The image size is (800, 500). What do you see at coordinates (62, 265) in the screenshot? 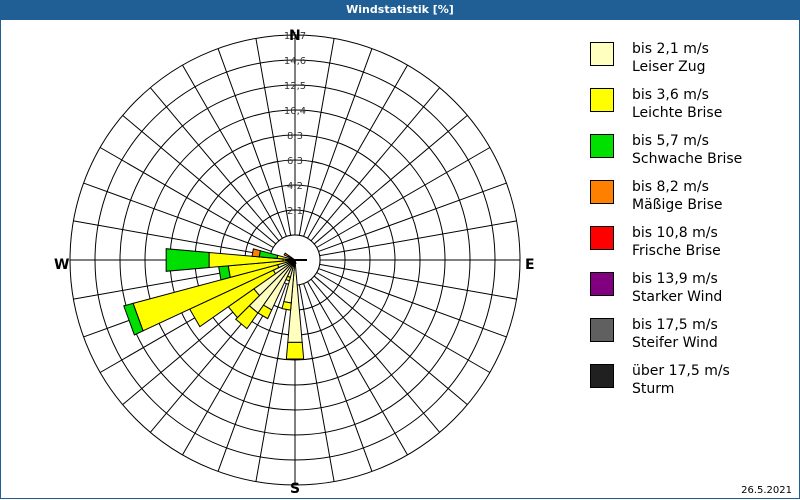
I see `compass-w: W` at bounding box center [62, 265].